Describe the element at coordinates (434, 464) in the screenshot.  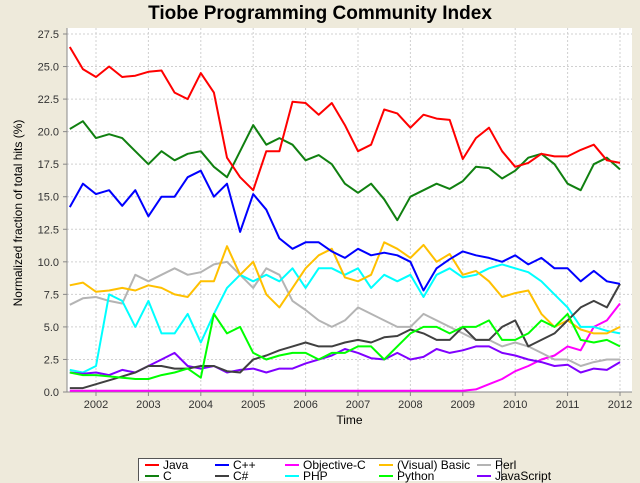
I see `legend-label: (Visual) Basic` at that location.